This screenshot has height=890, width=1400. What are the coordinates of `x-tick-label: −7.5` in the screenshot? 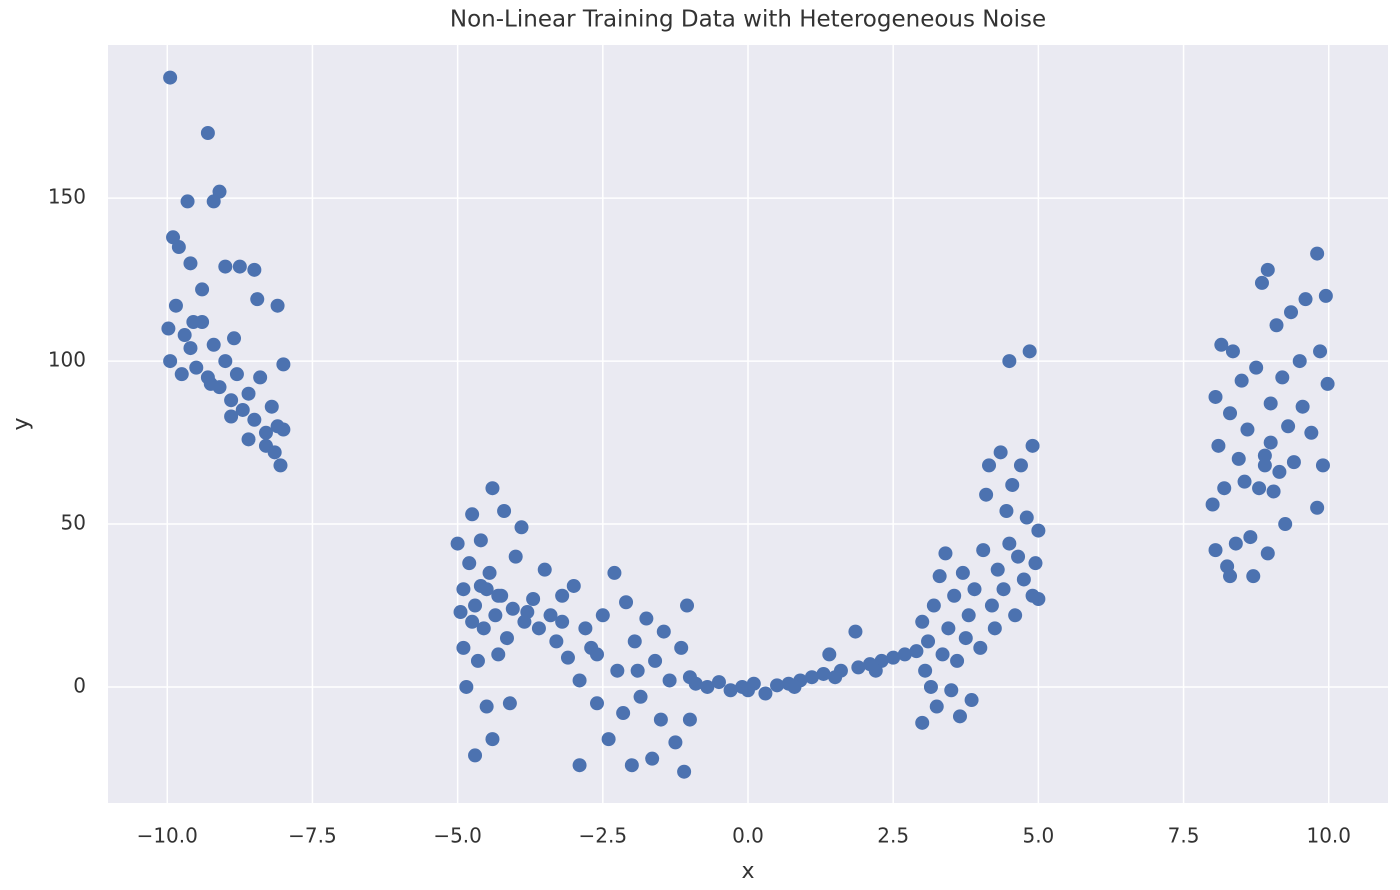 It's located at (312, 836).